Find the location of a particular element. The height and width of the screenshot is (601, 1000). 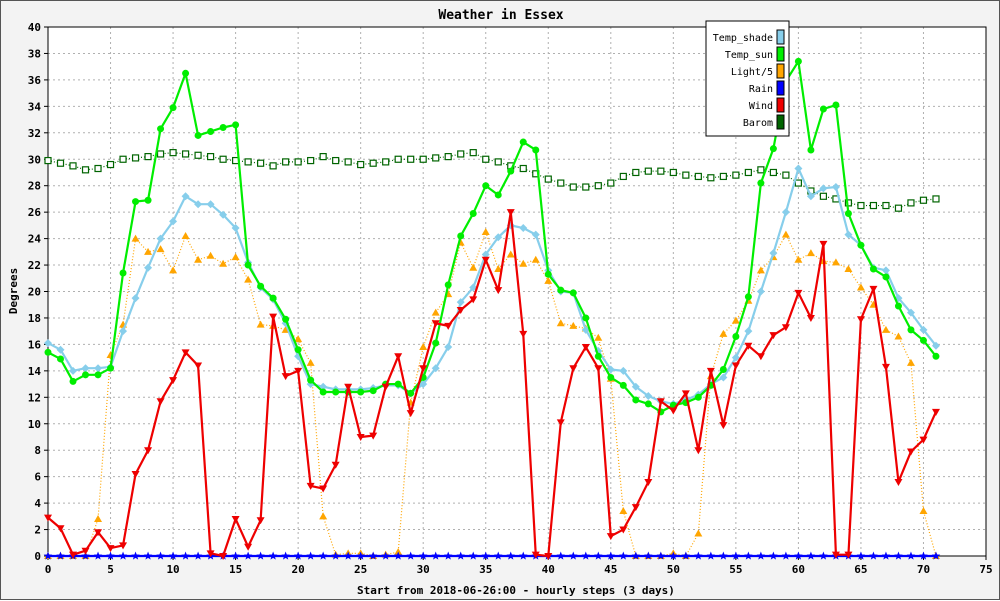

y-axis-label: Degrees is located at coordinates (13, 291).